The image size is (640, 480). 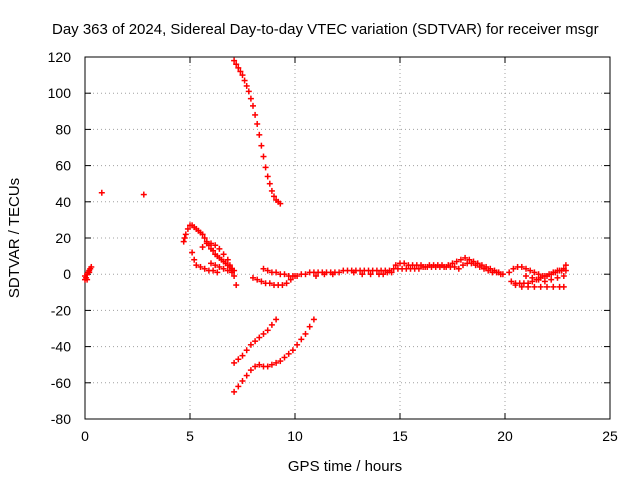 I want to click on y-tick-label: -40, so click(x=61, y=347).